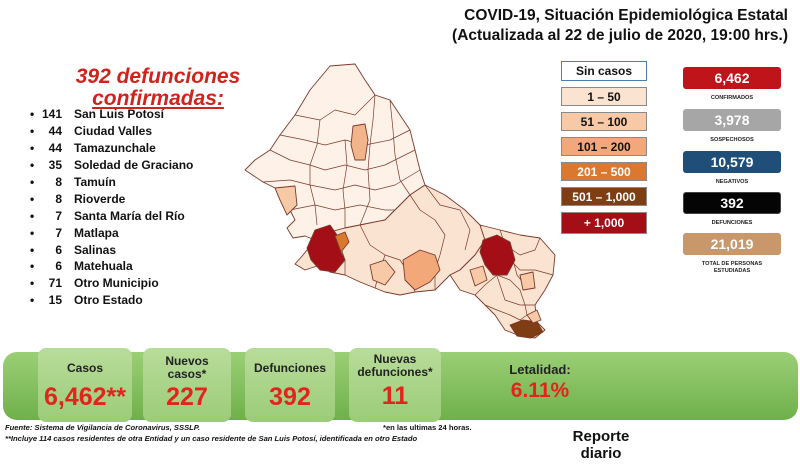 The width and height of the screenshot is (800, 475). What do you see at coordinates (732, 120) in the screenshot?
I see `stat-value: 3,978` at bounding box center [732, 120].